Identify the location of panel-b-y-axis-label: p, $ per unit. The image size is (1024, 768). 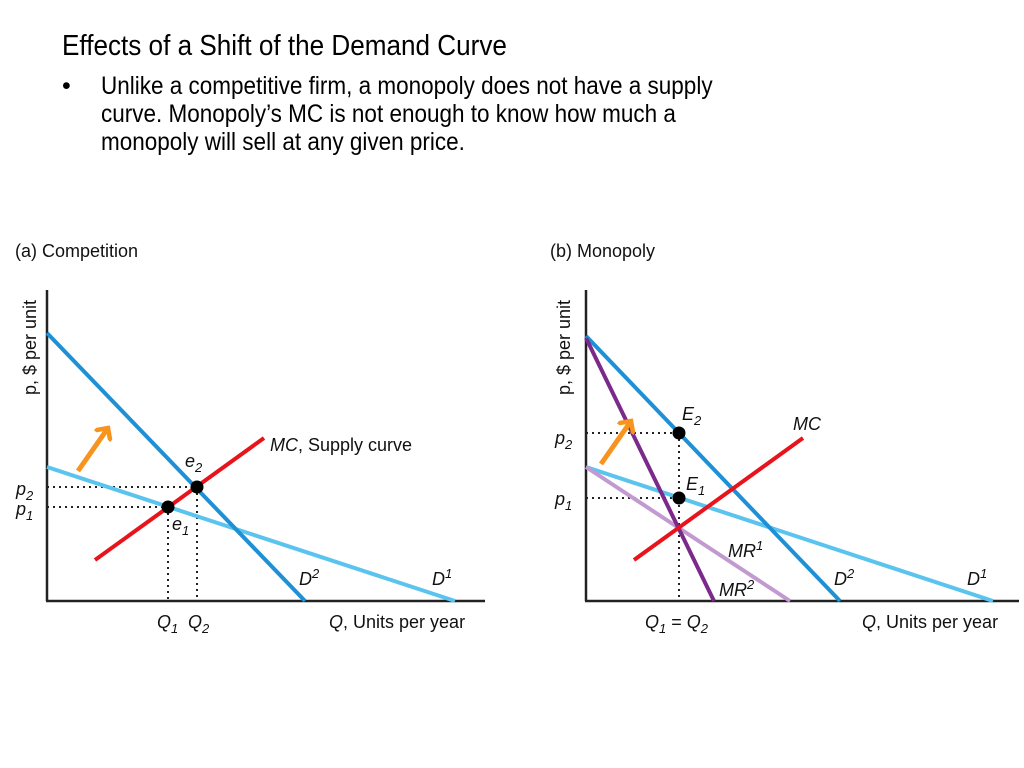
(564, 347).